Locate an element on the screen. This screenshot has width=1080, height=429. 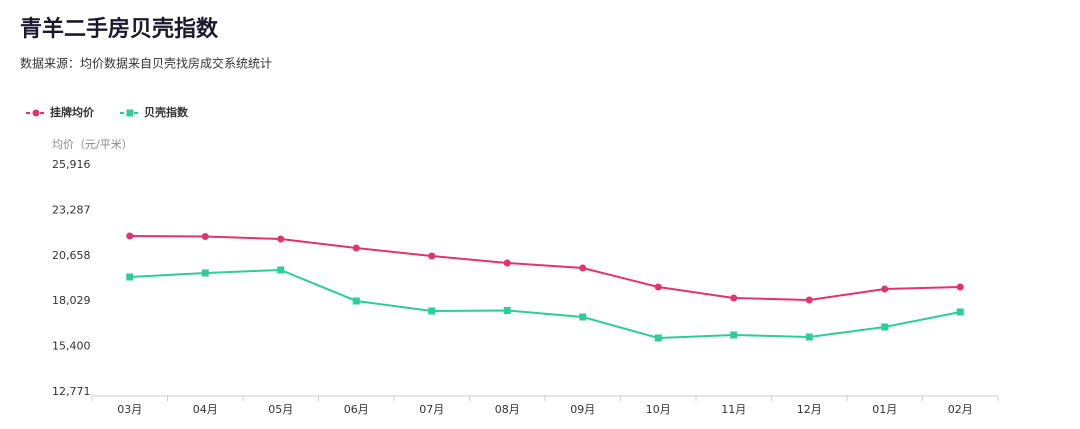
chart-subtitle: 数据来源：均价数据来自贝壳找房成交系统统计 is located at coordinates (146, 63).